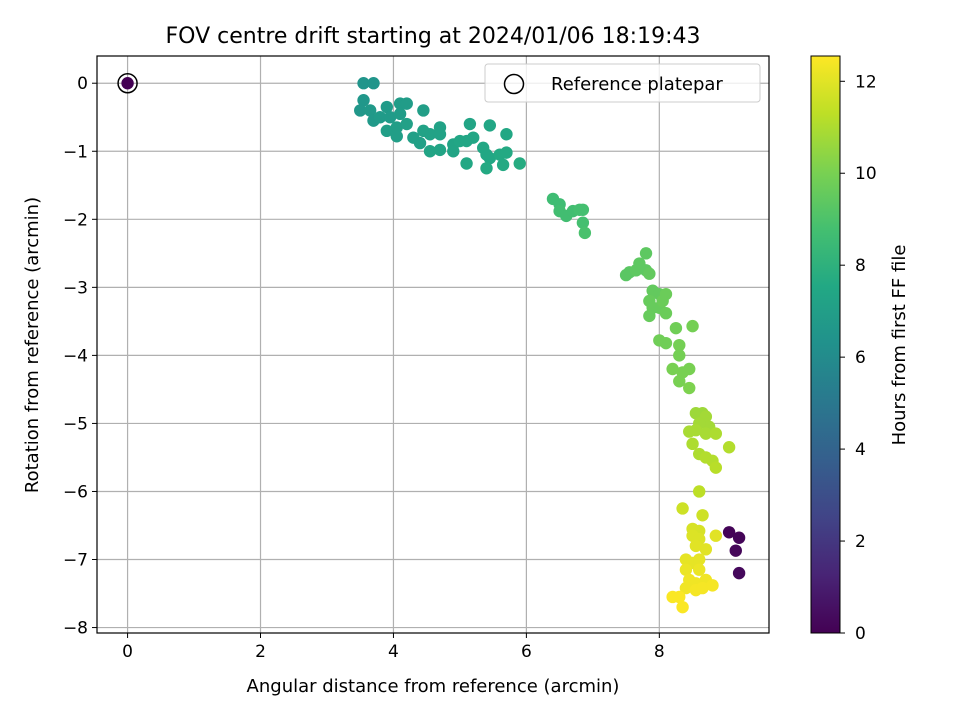 The height and width of the screenshot is (720, 960). Describe the element at coordinates (75, 288) in the screenshot. I see `y-tick-label: −3` at that location.